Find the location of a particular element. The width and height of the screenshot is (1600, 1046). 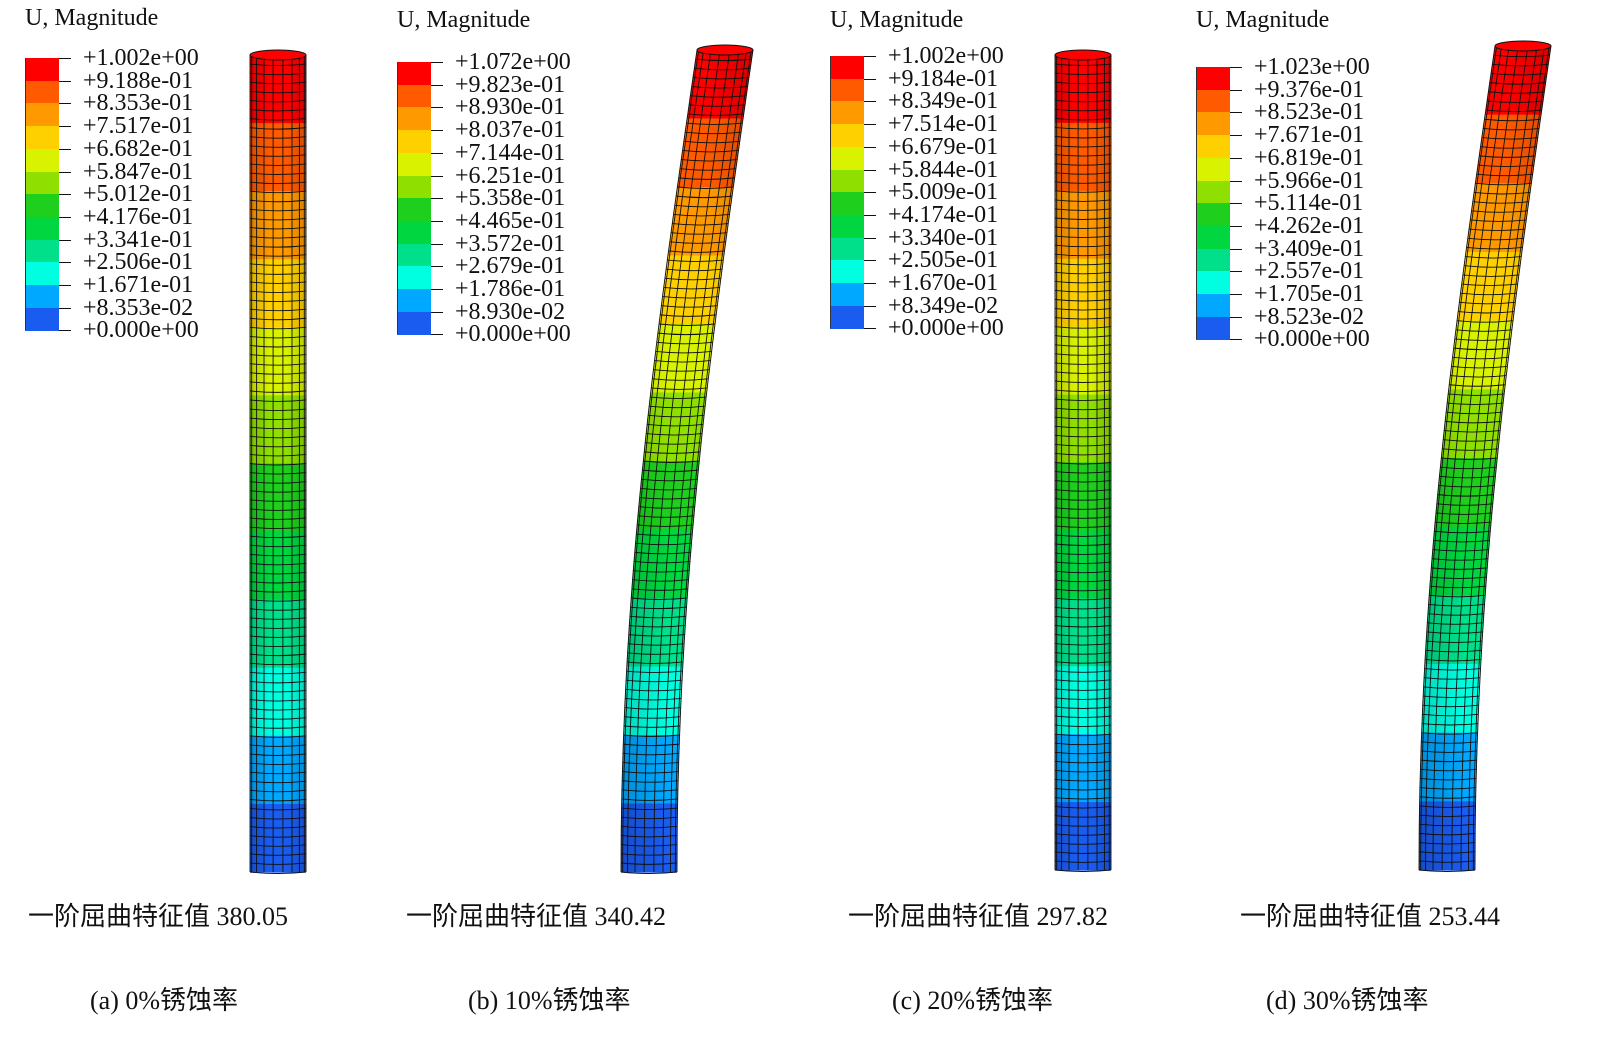

legend-tick-label: +4.262e-01 is located at coordinates (1309, 225).